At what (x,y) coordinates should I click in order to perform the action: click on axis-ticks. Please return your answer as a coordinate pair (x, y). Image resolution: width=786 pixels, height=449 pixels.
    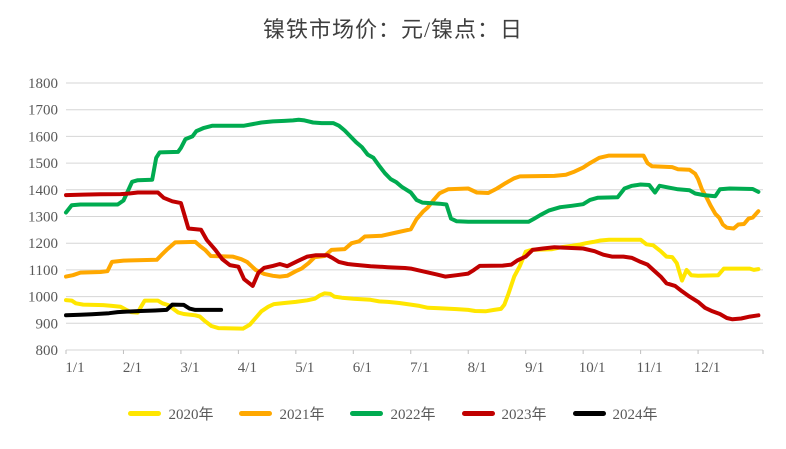
    Looking at the image, I should click on (414, 352).